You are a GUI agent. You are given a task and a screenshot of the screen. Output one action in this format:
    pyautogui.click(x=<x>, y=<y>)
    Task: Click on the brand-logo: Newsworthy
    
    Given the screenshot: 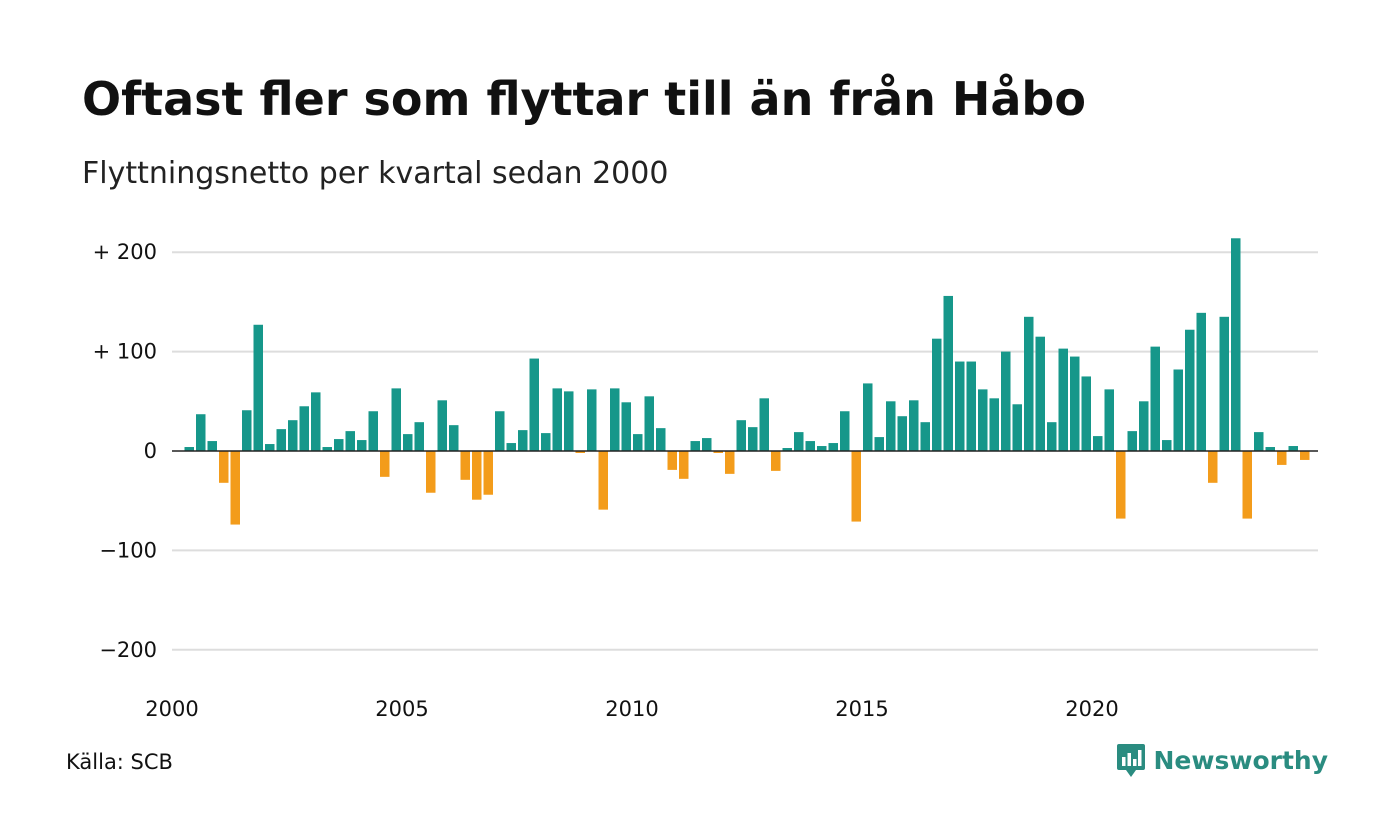 What is the action you would take?
    pyautogui.click(x=1222, y=760)
    